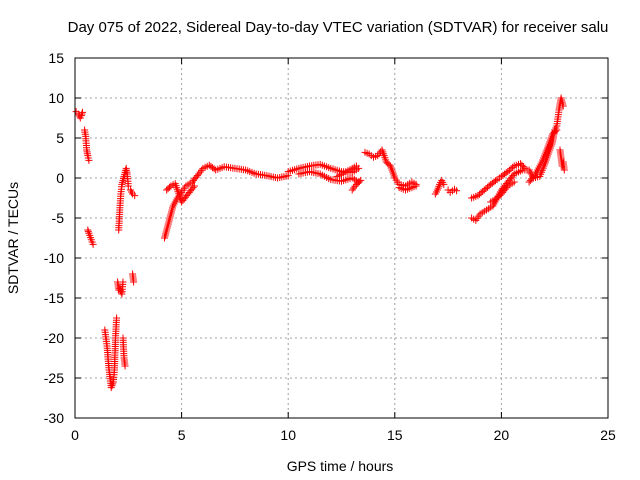 This screenshot has width=640, height=480. I want to click on x-tick-label: 0, so click(75, 435).